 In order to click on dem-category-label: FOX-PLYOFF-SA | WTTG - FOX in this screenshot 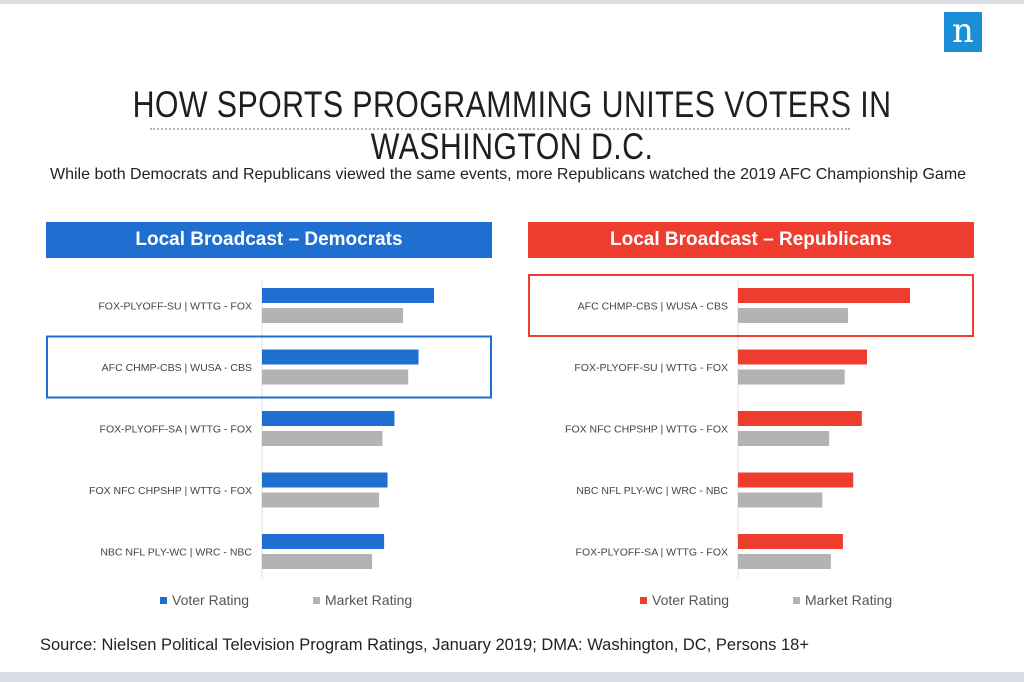, I will do `click(176, 430)`.